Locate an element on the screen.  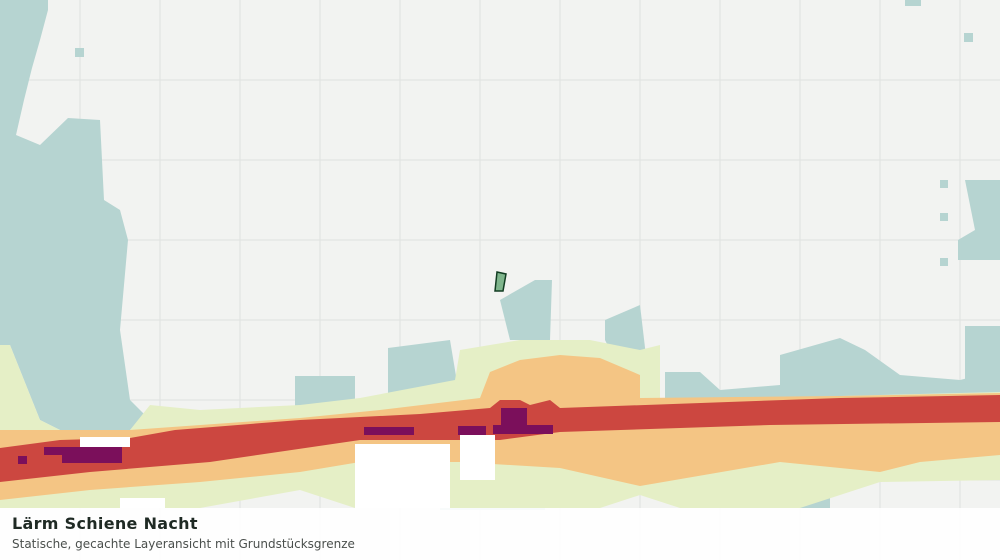
zone-purple is located at coordinates (285, 436).